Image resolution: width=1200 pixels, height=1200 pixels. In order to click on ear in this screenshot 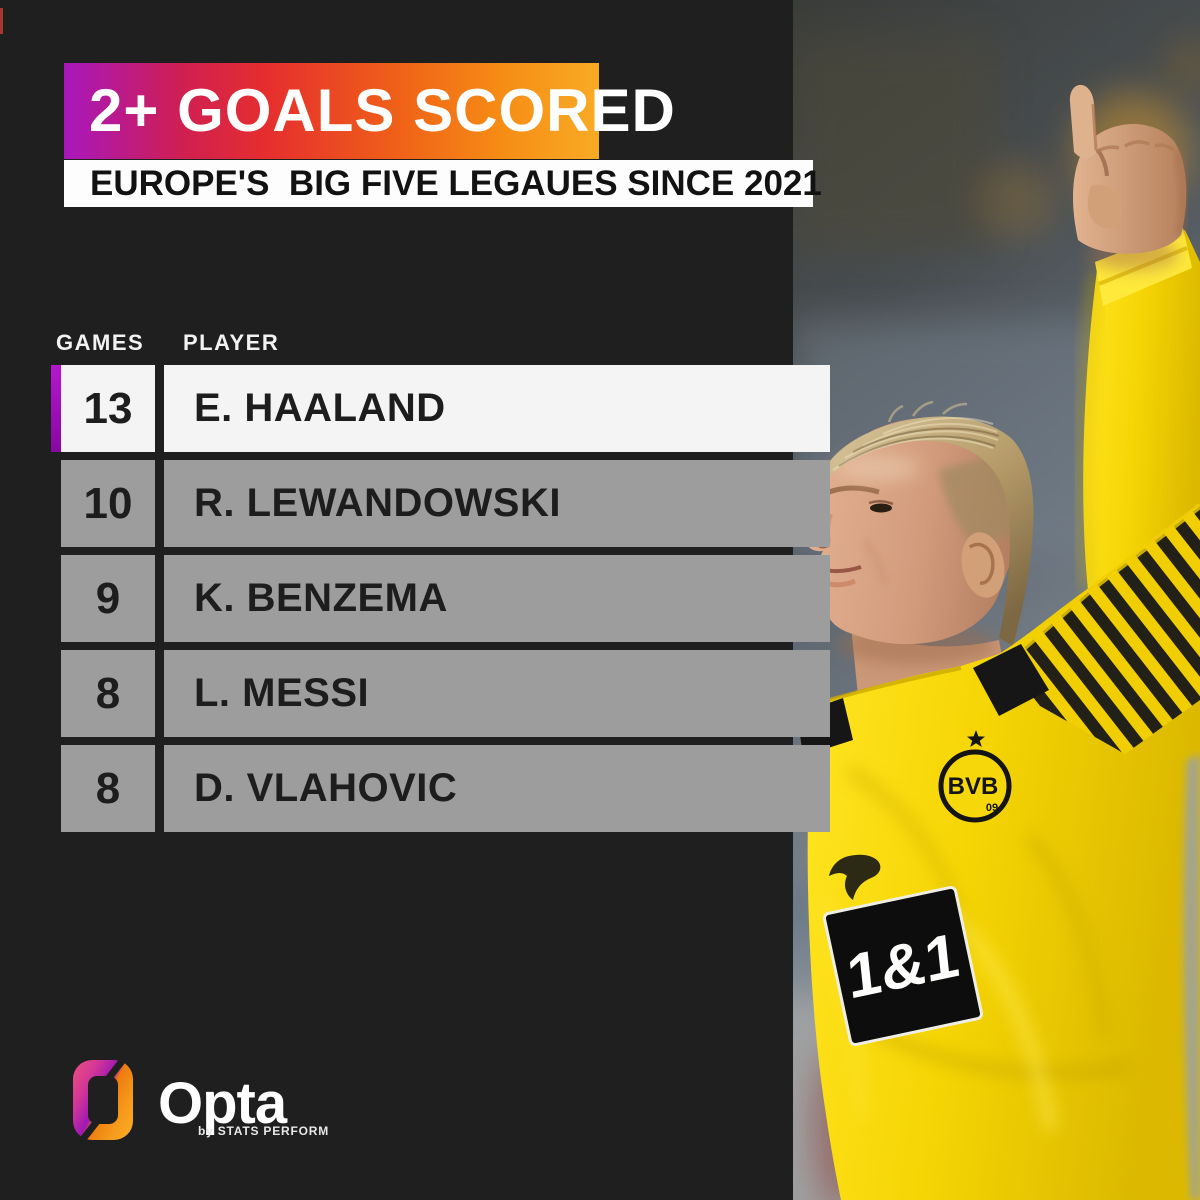, I will do `click(983, 565)`.